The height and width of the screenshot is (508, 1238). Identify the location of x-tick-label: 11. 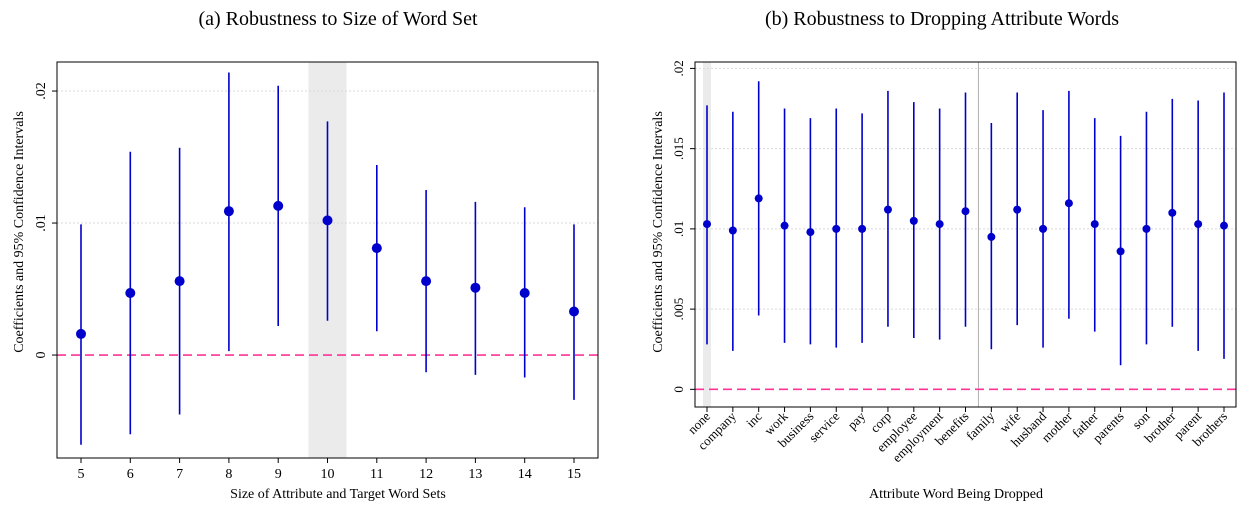
(376, 474).